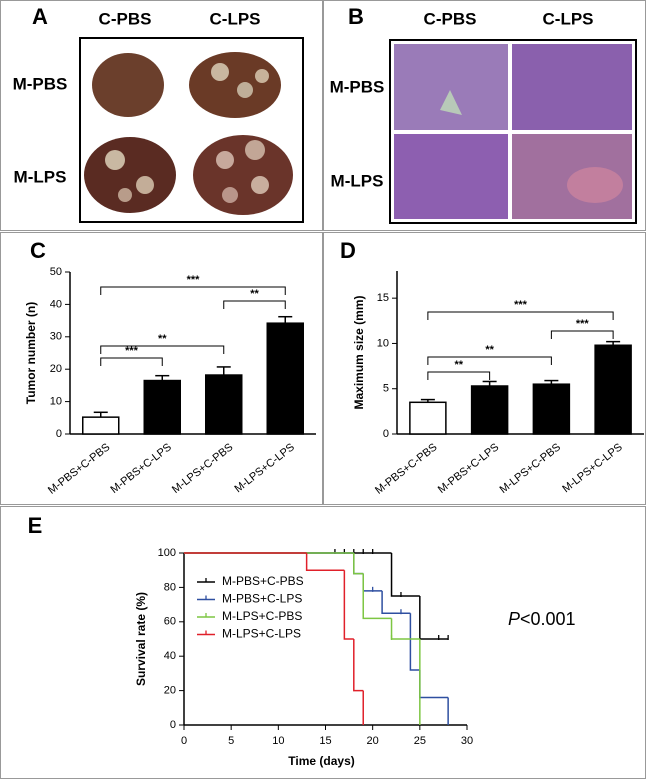  What do you see at coordinates (188, 133) in the screenshot?
I see `liver-photos` at bounding box center [188, 133].